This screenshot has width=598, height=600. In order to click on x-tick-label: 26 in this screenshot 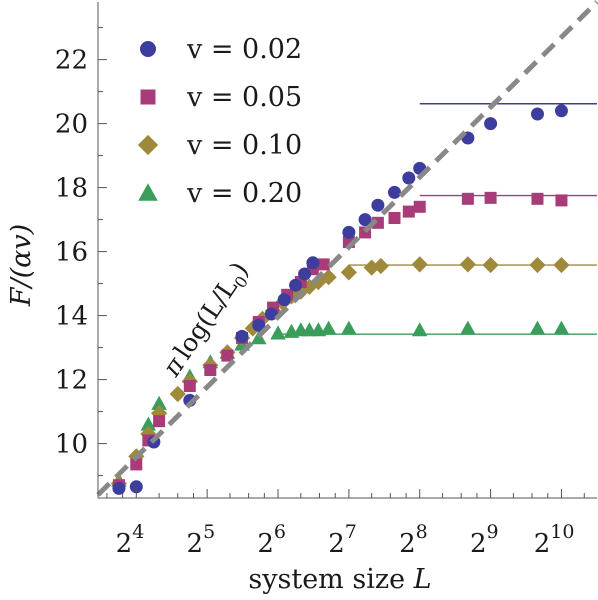, I will do `click(271, 540)`.